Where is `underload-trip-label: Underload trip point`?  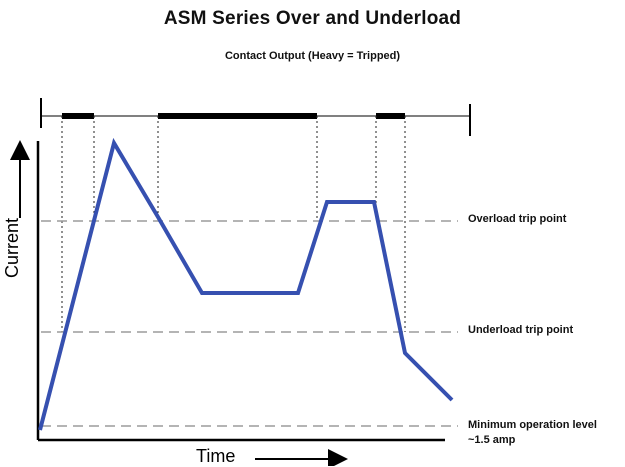
underload-trip-label: Underload trip point is located at coordinates (521, 330).